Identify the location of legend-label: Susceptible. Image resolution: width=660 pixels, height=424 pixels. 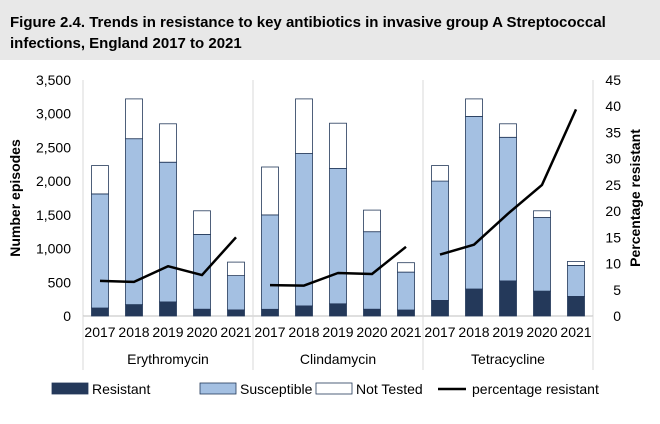
(276, 389).